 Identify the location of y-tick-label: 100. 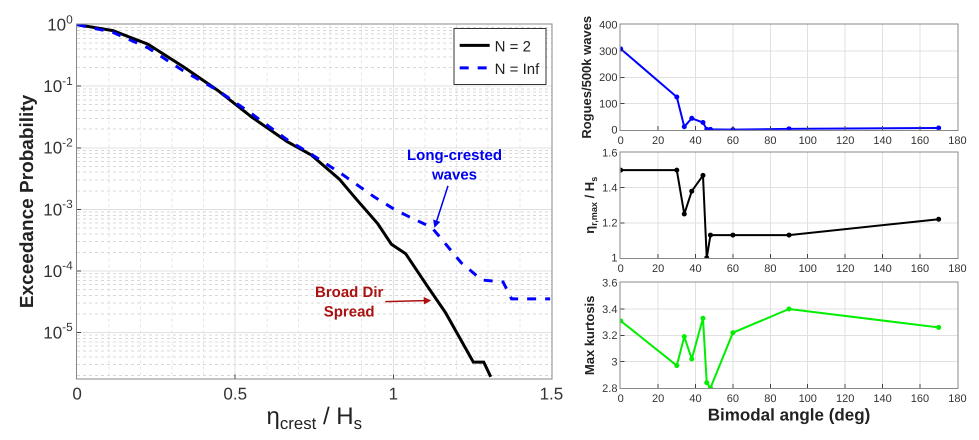
(608, 104).